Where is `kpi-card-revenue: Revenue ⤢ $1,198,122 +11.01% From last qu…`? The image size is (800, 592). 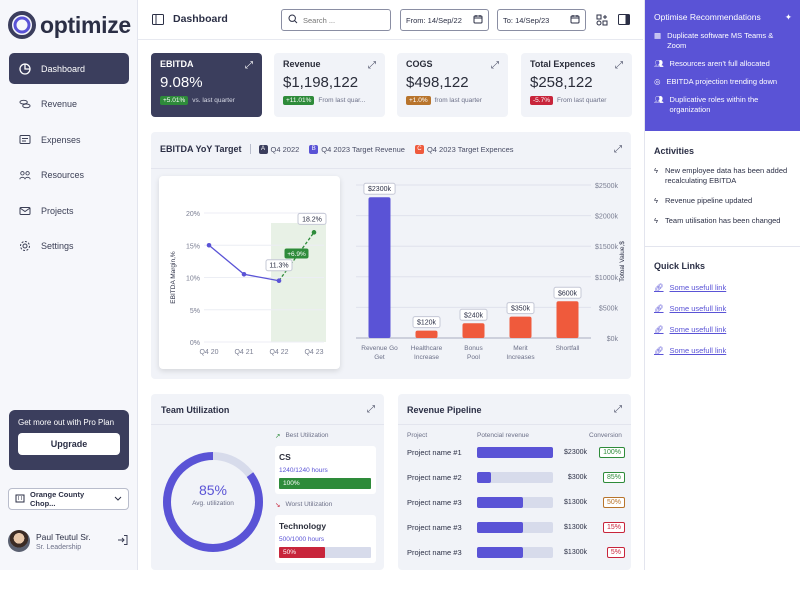 kpi-card-revenue: Revenue ⤢ $1,198,122 +11.01% From last qu… is located at coordinates (329, 85).